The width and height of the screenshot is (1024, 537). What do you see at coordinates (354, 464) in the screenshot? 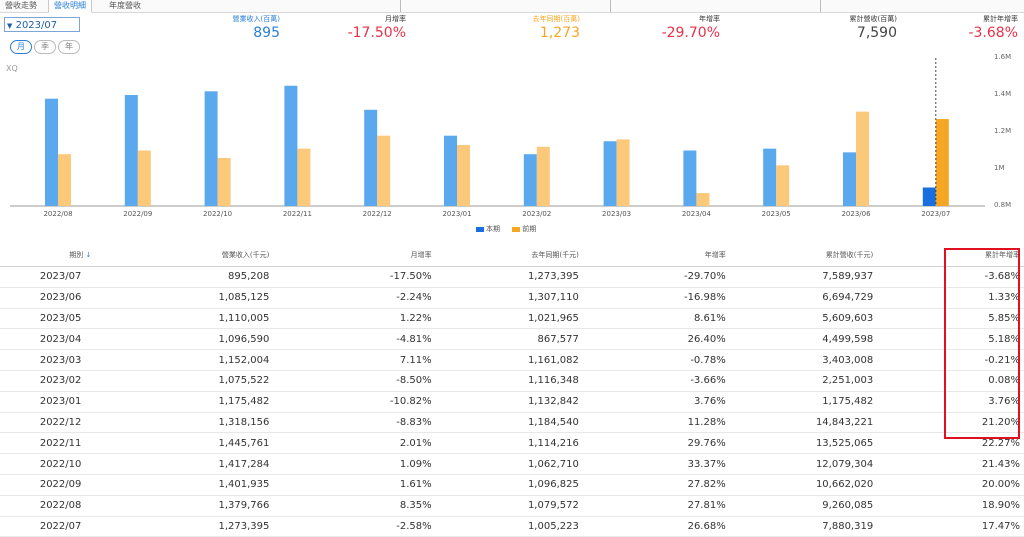
I see `table-cell: 1.09%` at bounding box center [354, 464].